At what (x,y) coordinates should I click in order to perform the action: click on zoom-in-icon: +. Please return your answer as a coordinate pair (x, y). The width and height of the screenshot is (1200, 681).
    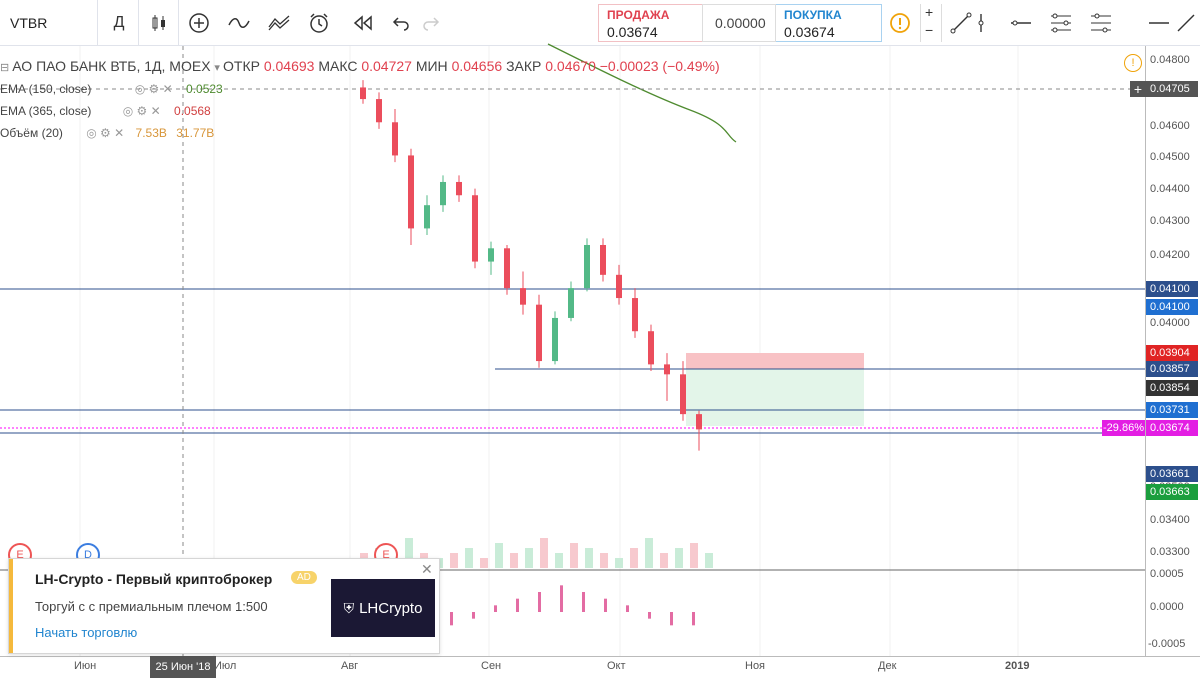
    Looking at the image, I should click on (929, 12).